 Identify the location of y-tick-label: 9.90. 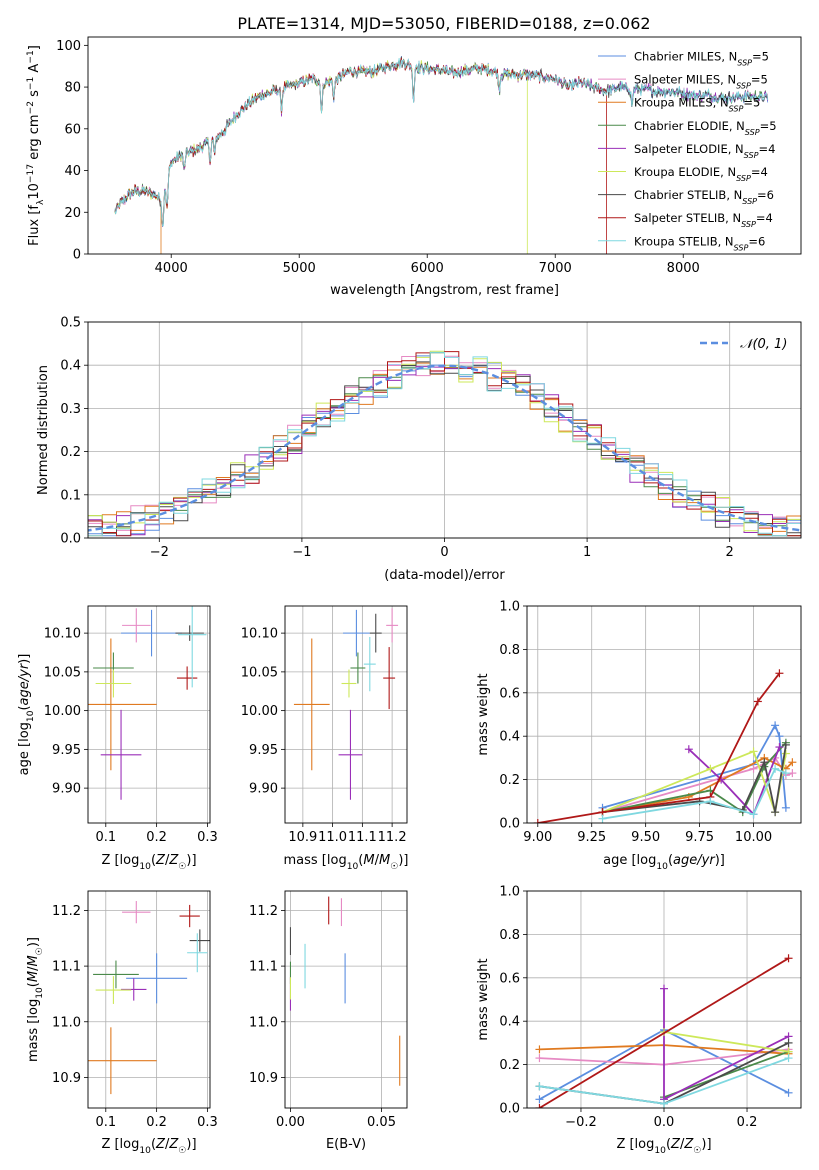
(263, 789).